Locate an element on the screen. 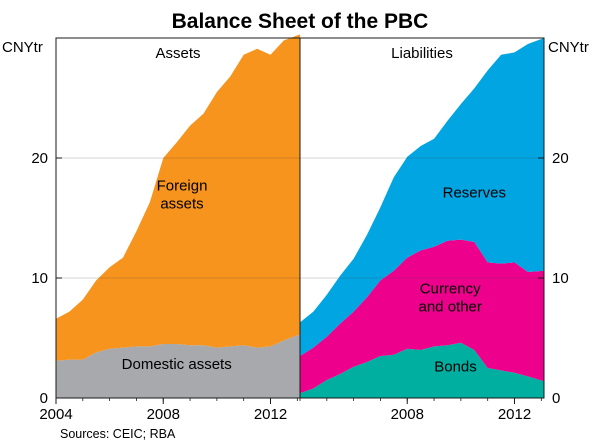  area-label-foreign-assets: Foreign assets is located at coordinates (182, 194).